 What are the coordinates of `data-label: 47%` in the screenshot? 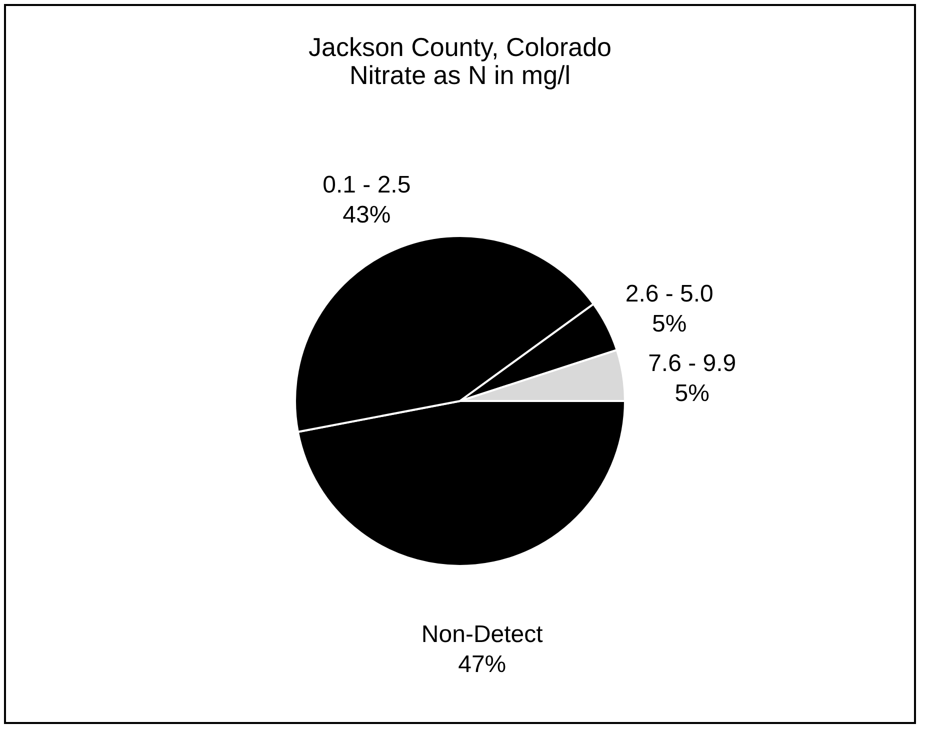 It's located at (482, 664).